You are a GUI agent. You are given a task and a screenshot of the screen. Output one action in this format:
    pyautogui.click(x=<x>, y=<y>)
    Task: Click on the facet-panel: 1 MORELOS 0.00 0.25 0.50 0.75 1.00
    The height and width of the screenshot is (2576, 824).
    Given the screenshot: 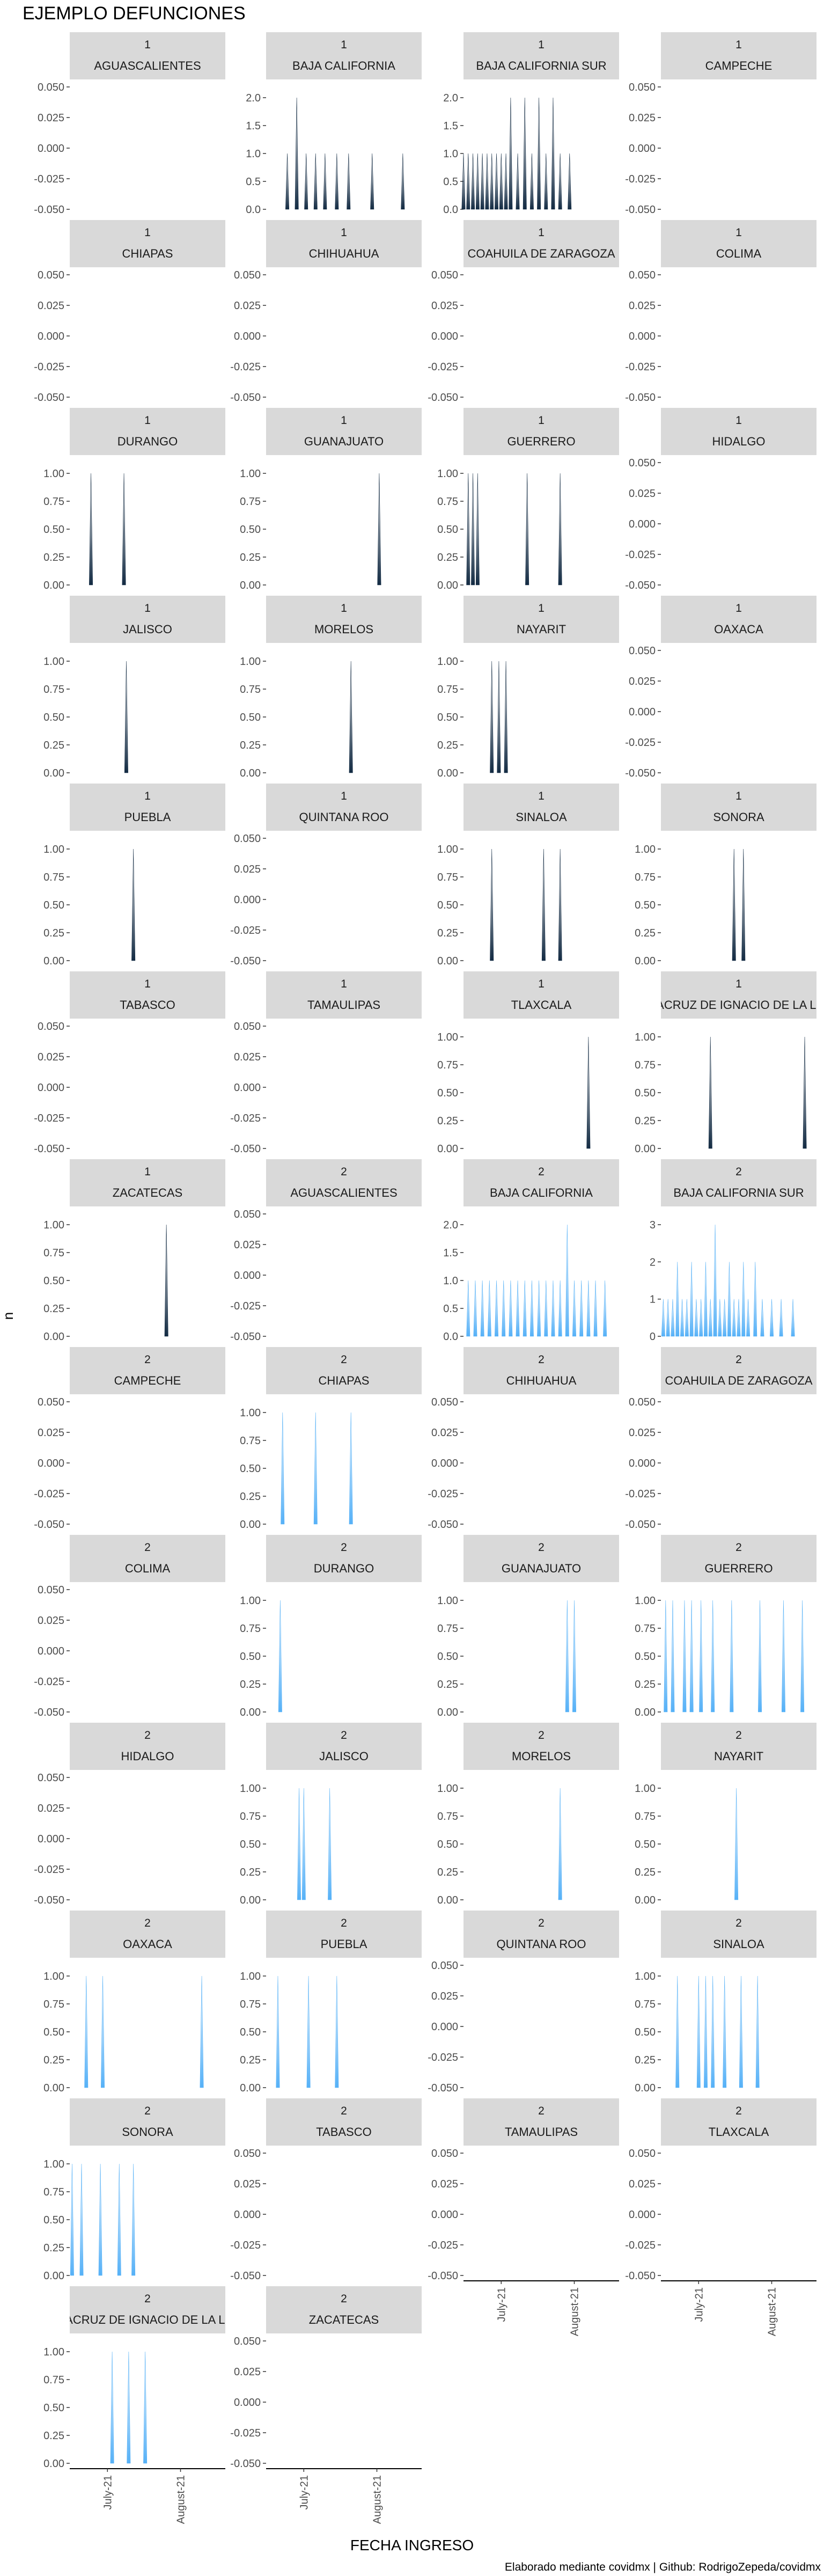 What is the action you would take?
    pyautogui.click(x=331, y=687)
    